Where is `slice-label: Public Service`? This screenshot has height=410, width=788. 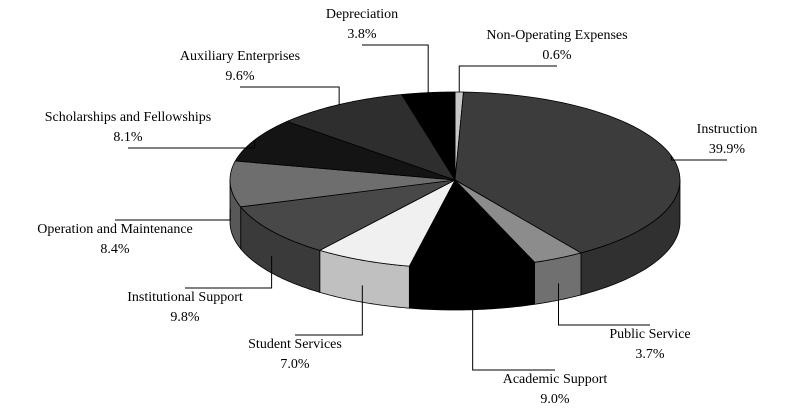 slice-label: Public Service is located at coordinates (649, 334).